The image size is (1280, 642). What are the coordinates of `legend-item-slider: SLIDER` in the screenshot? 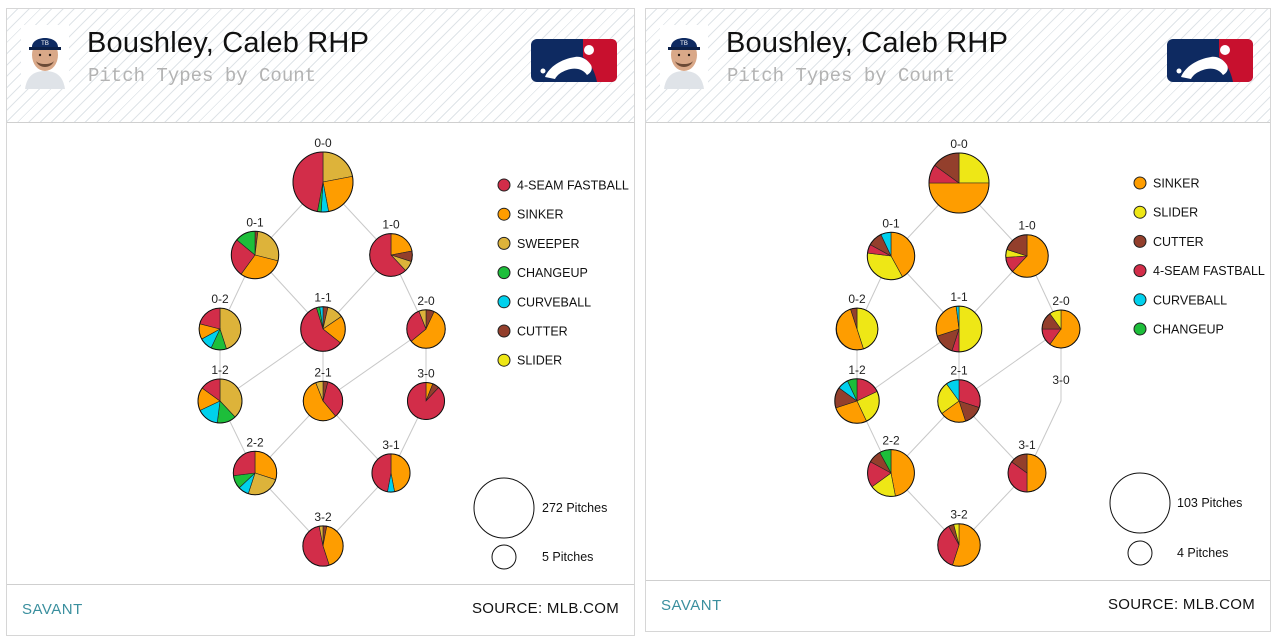 It's located at (1165, 212).